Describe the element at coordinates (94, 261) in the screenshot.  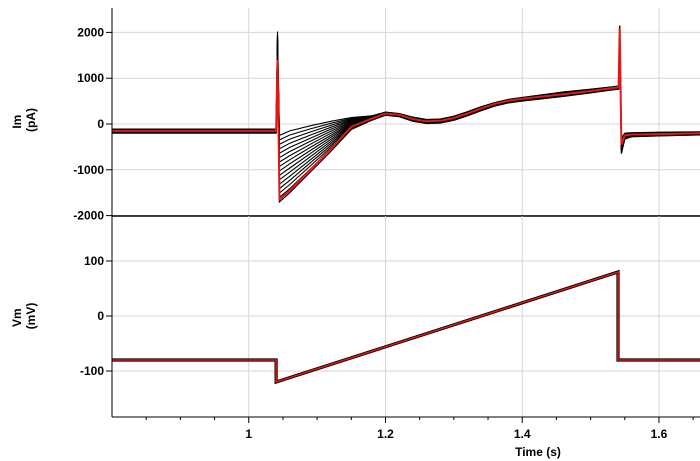
I see `voltage-y-tick-label: 100` at that location.